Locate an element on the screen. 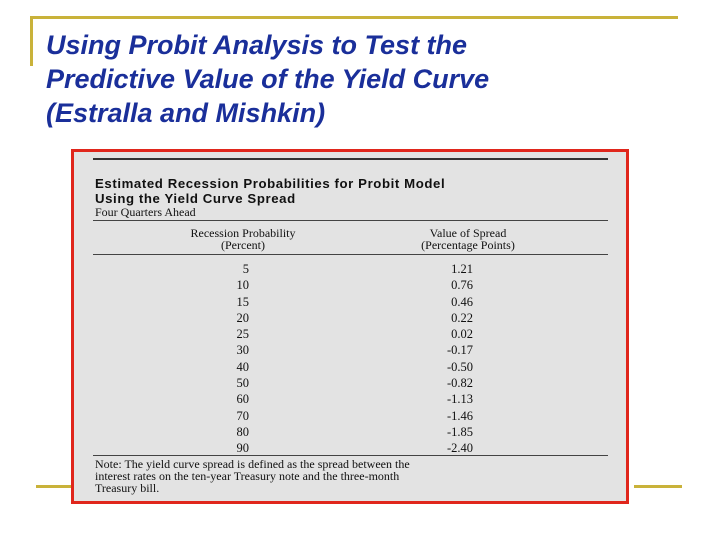 This screenshot has height=540, width=720. spread-cell: -0.82 is located at coordinates (459, 383).